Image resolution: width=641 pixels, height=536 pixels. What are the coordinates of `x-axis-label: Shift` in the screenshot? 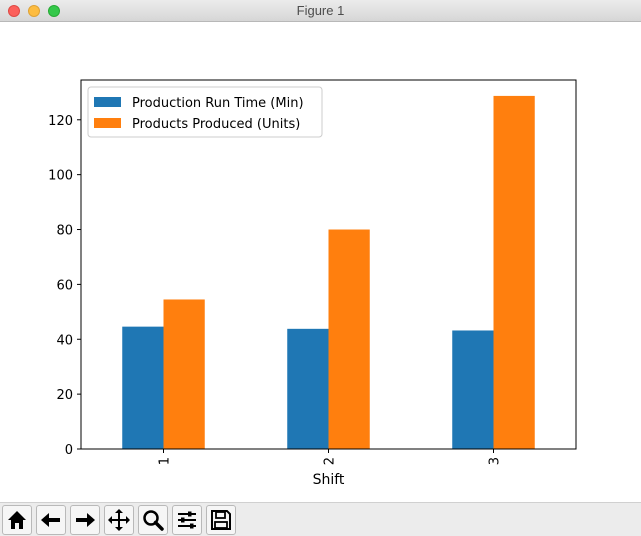 It's located at (329, 480).